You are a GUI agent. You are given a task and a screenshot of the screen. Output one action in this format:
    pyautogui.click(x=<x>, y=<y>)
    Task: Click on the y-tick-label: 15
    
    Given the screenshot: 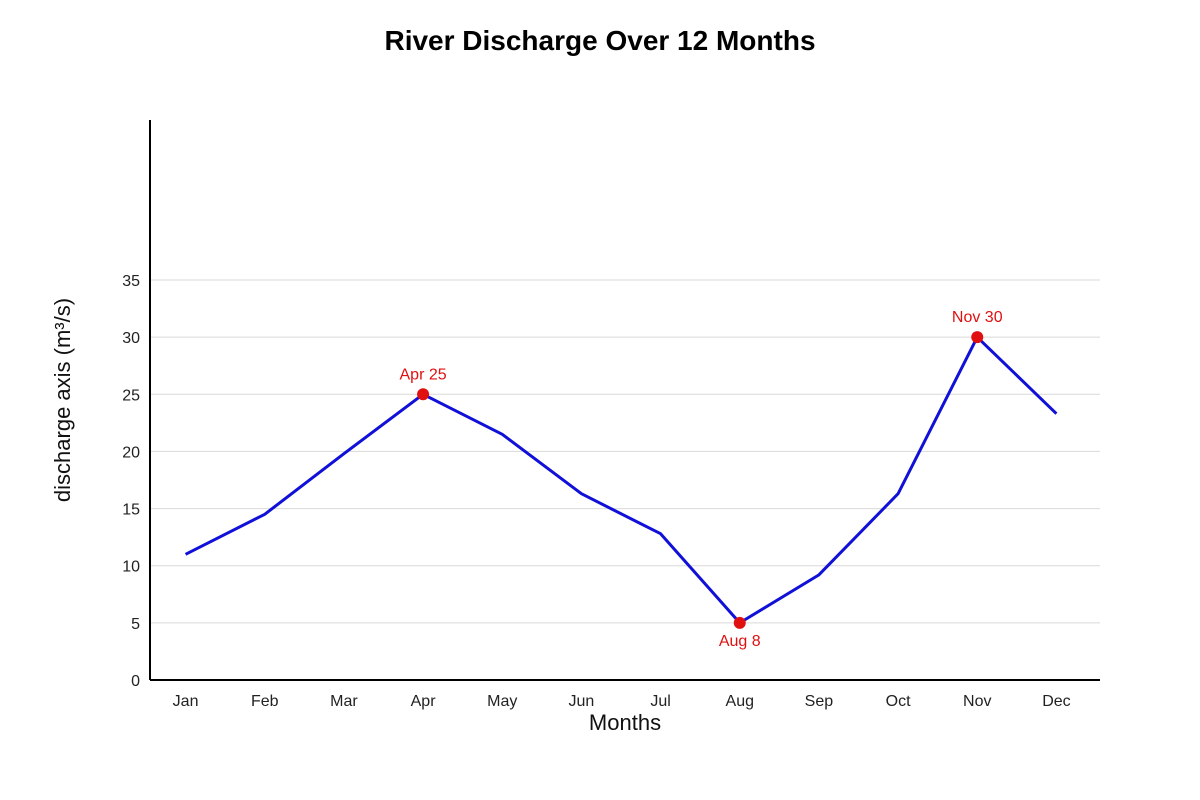 What is the action you would take?
    pyautogui.click(x=131, y=510)
    